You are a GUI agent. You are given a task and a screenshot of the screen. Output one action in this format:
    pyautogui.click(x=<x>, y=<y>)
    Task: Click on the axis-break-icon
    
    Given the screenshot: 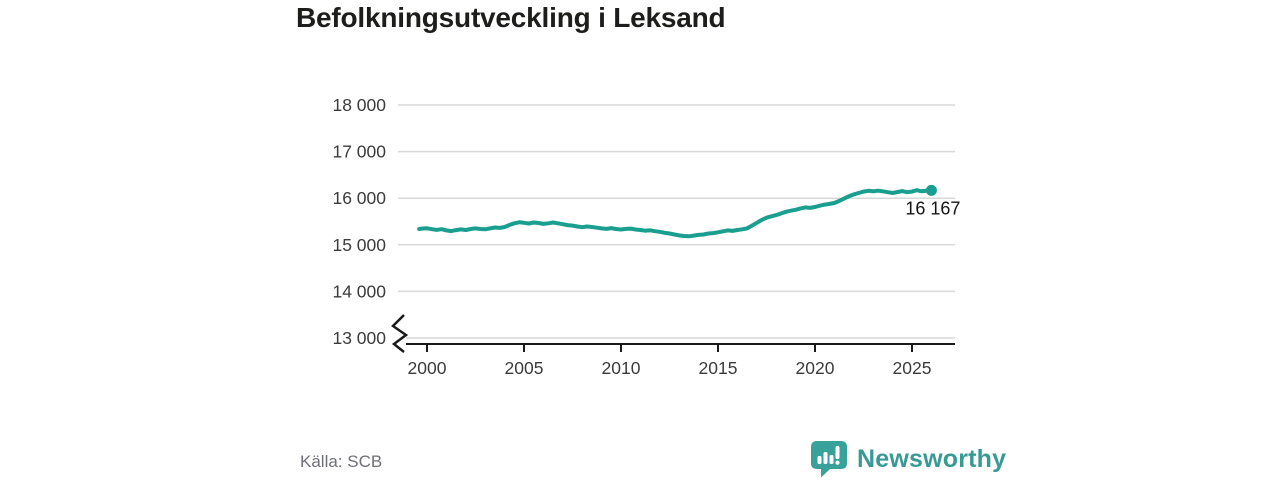 What is the action you would take?
    pyautogui.click(x=400, y=333)
    